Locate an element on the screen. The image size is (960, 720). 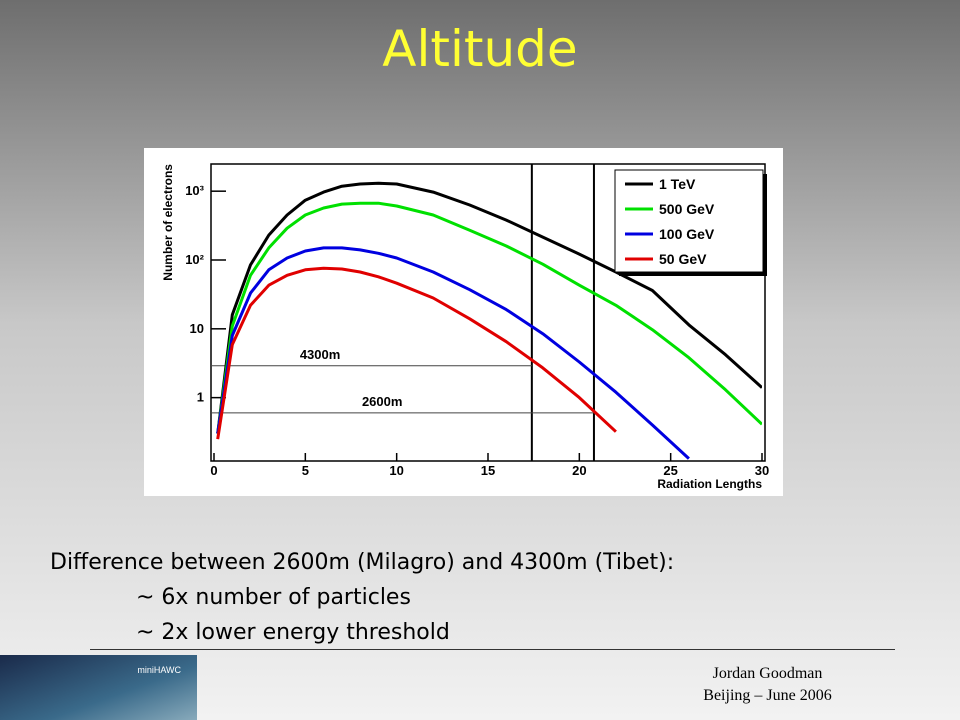
x-tick-label: 30 is located at coordinates (762, 470).